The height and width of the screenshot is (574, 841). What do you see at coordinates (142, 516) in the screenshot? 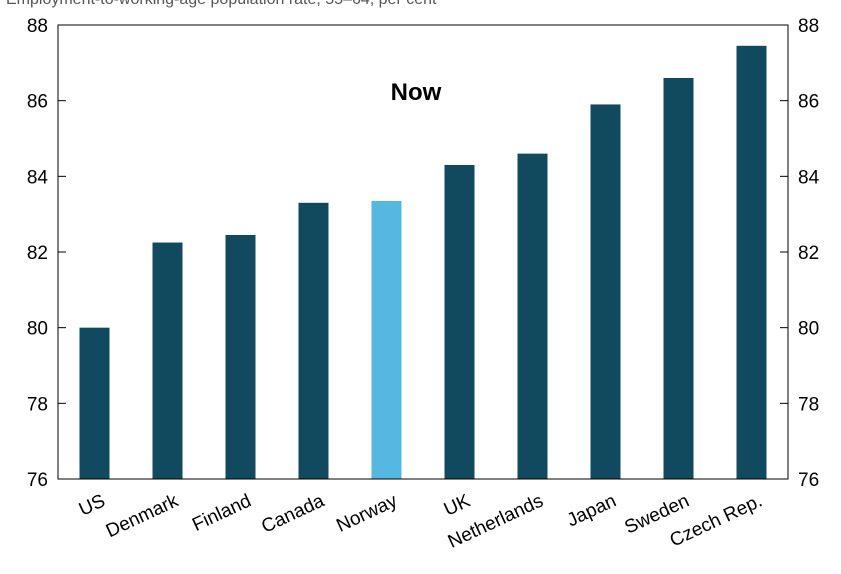
I see `x-tick-label-denmark: Denmark` at bounding box center [142, 516].